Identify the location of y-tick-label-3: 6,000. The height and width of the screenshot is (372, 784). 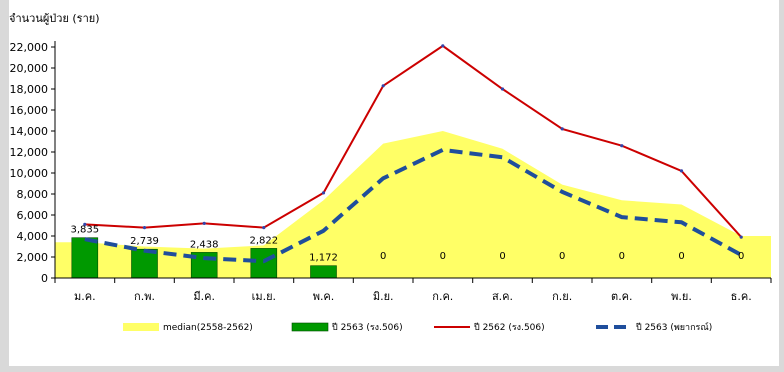
(33, 215).